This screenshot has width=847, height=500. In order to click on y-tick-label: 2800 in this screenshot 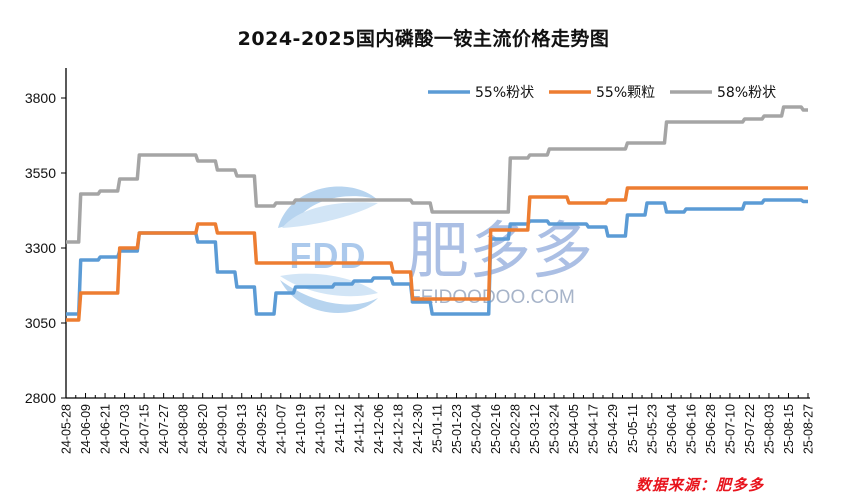, I will do `click(40, 398)`.